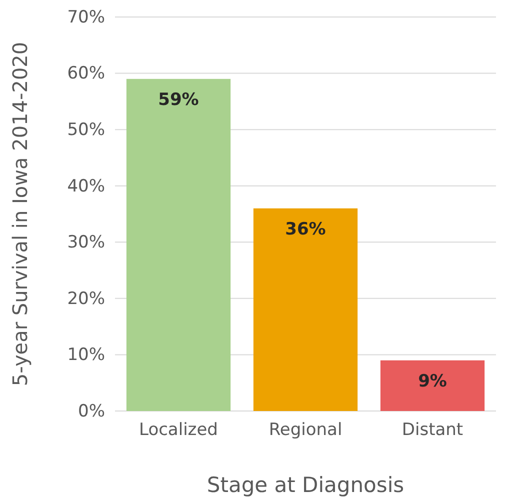 This screenshot has width=506, height=498. Describe the element at coordinates (86, 186) in the screenshot. I see `y-tick-label: 40%` at that location.